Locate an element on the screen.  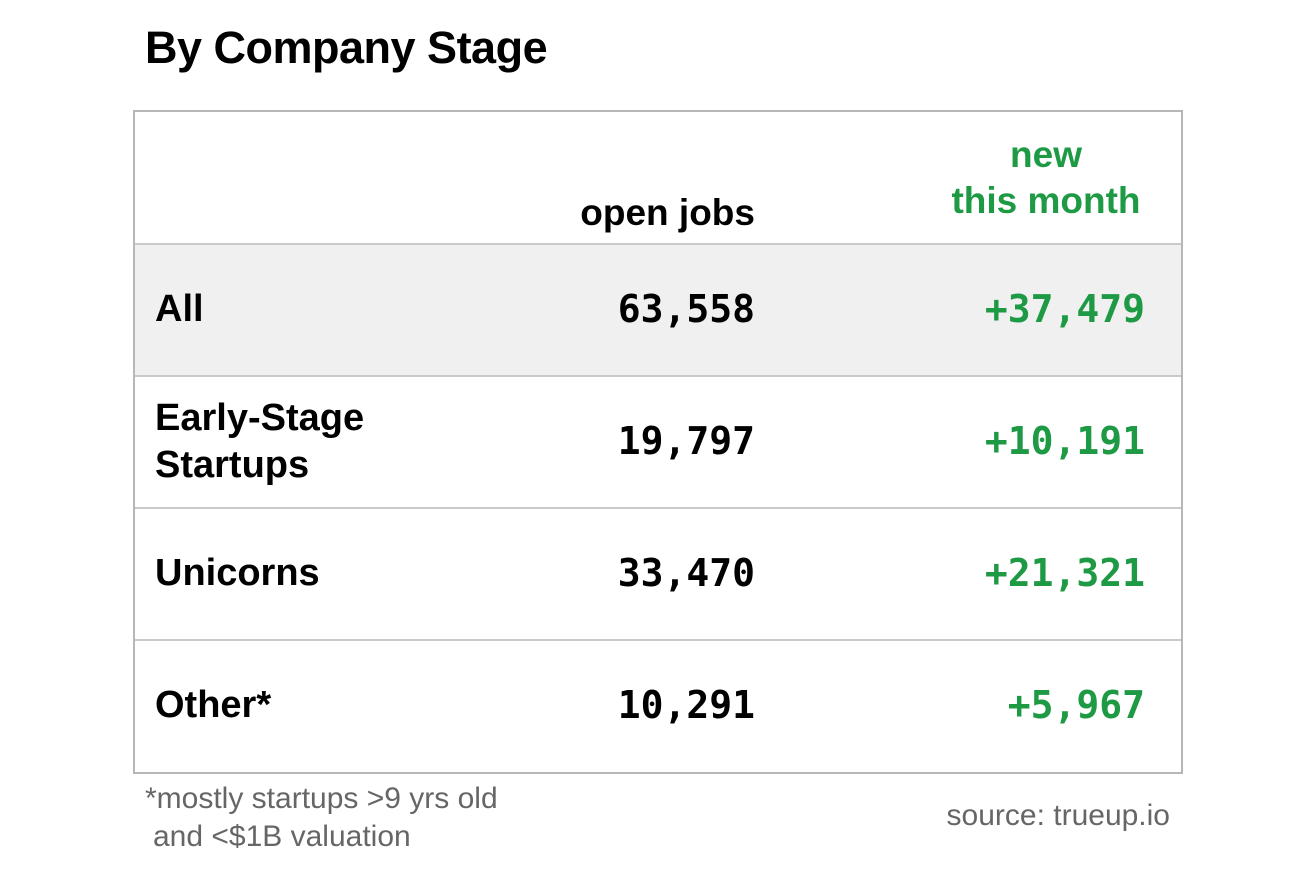
row-label: All is located at coordinates (179, 309).